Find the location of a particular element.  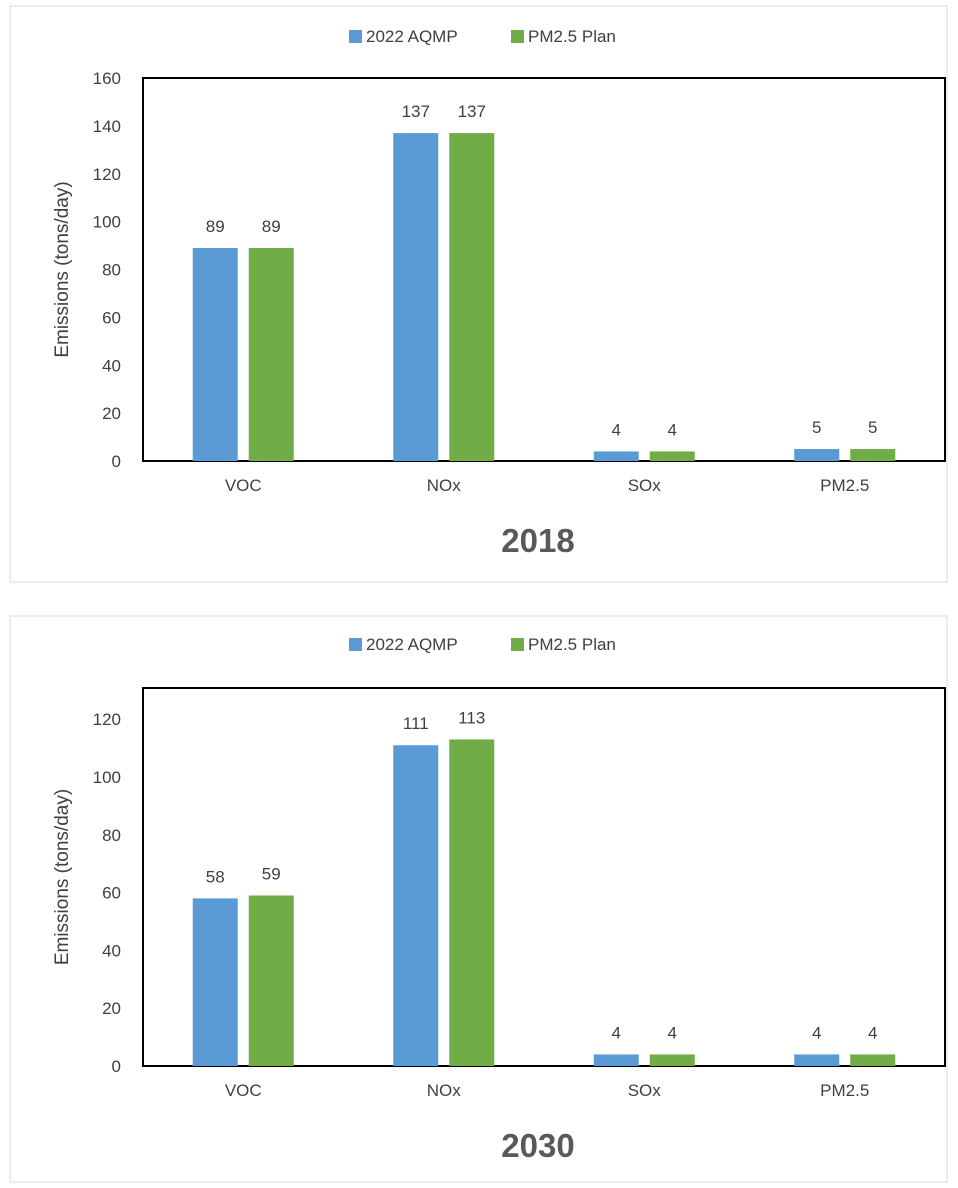

data-label: 111 is located at coordinates (416, 723).